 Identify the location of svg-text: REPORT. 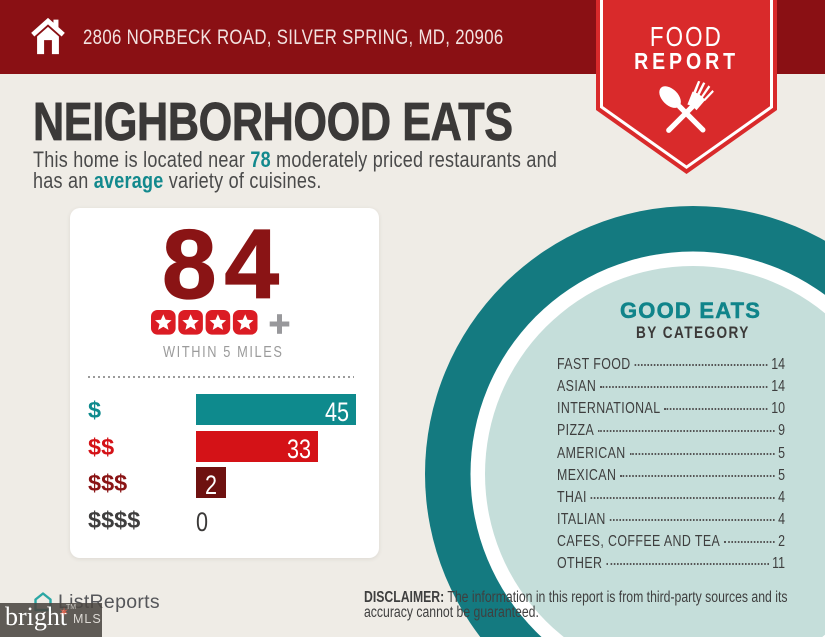
(686, 62).